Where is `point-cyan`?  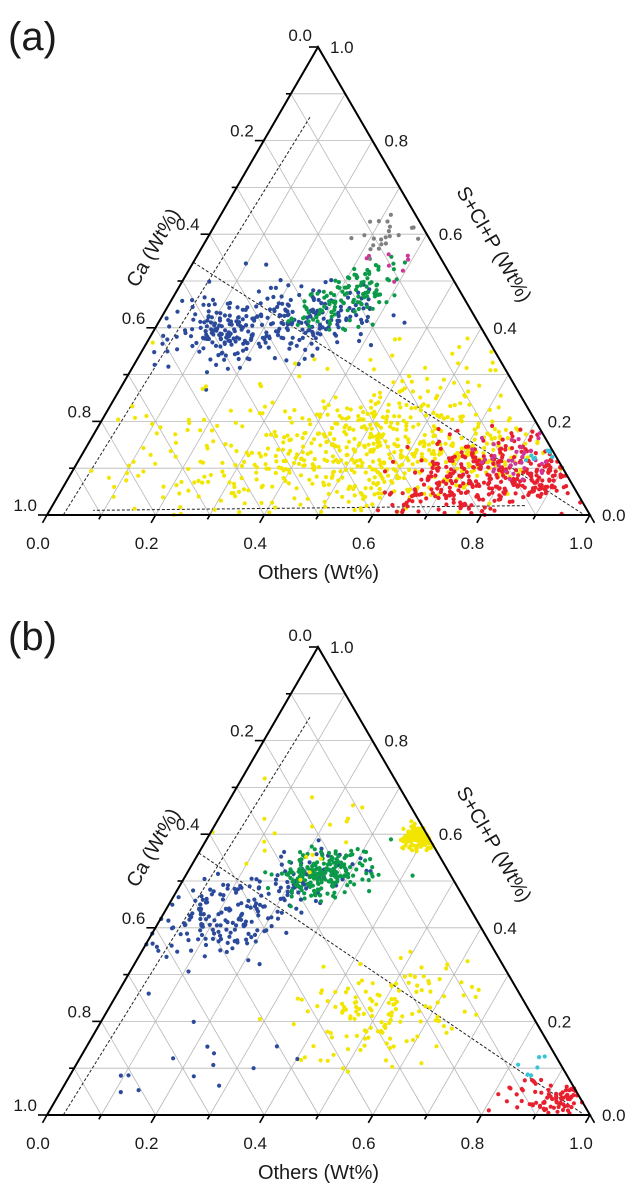
point-cyan is located at coordinates (539, 1057).